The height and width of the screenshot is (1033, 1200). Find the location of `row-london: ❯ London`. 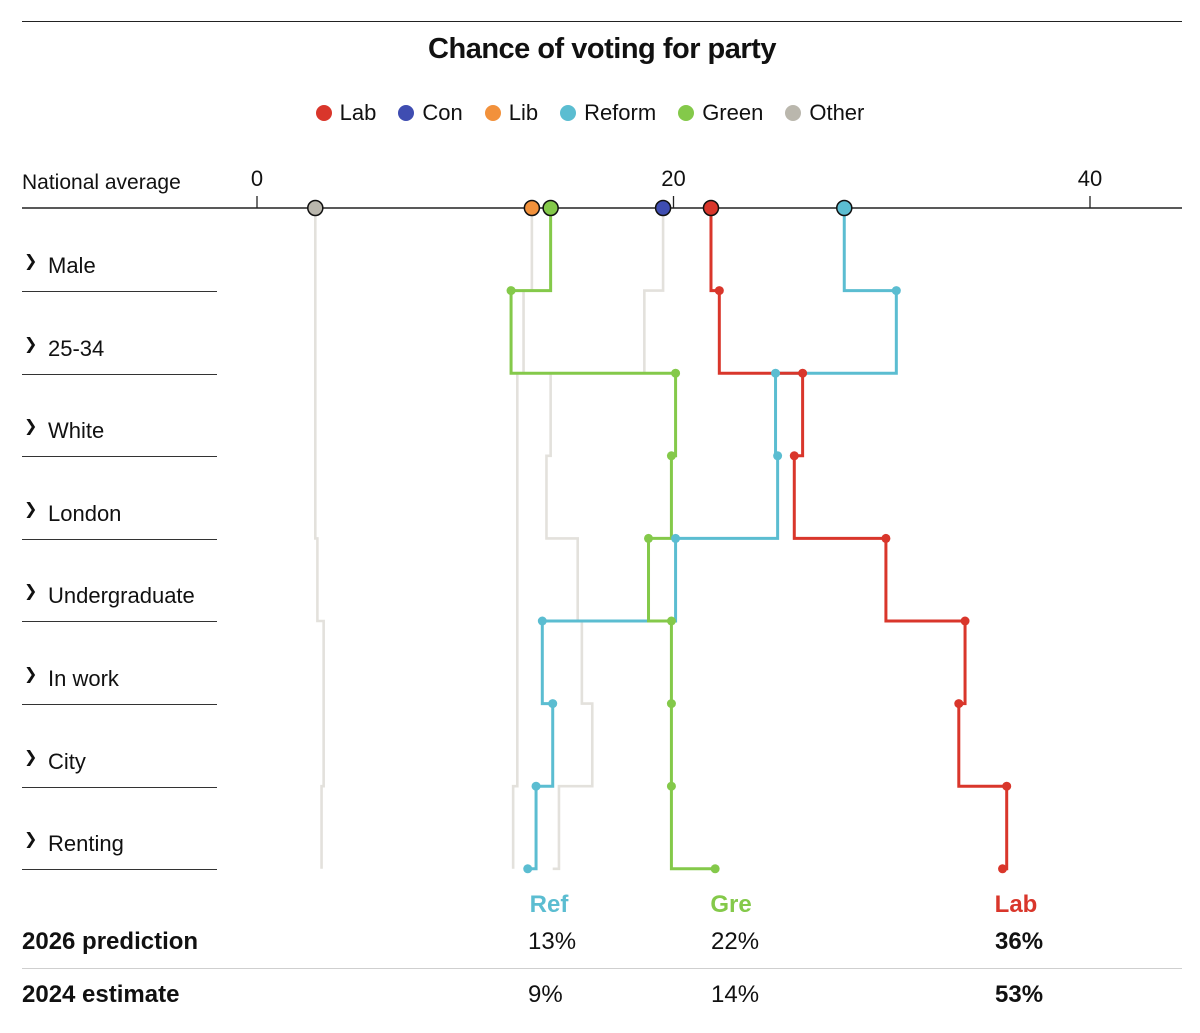

row-london: ❯ London is located at coordinates (119, 519).